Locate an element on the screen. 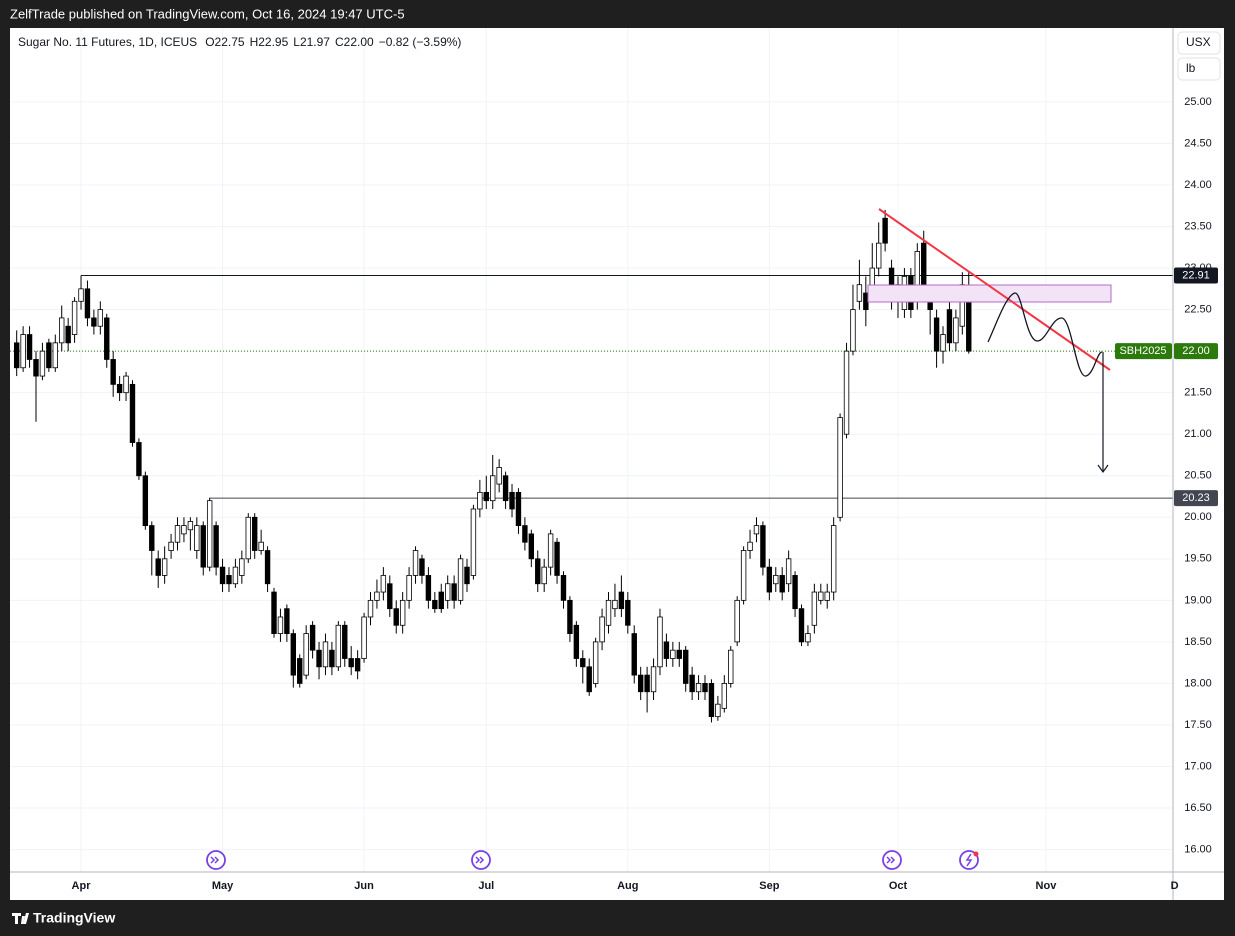 The height and width of the screenshot is (936, 1235). currency-label: USX is located at coordinates (1198, 42).